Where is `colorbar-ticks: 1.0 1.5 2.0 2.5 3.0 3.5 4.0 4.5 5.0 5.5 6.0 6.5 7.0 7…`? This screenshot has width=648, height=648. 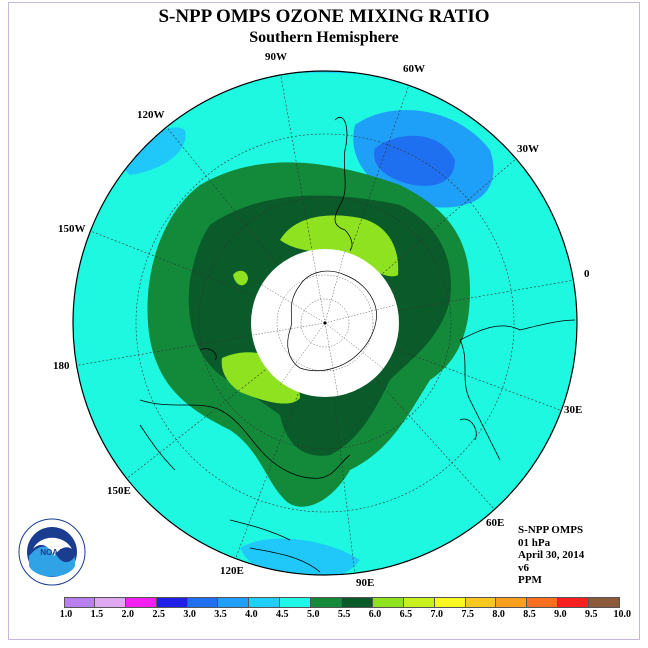
colorbar-ticks: 1.0 1.5 2.0 2.5 3.0 3.5 4.0 4.5 5.0 5.5 6.0 6.5 7.0 7… is located at coordinates (324, 616).